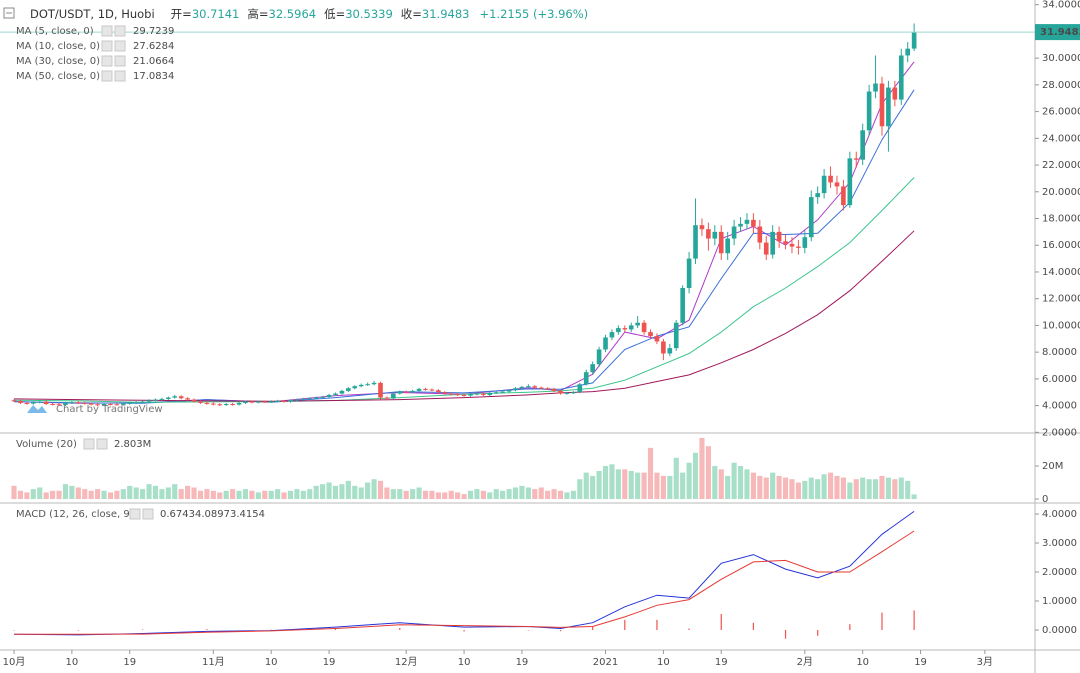  What do you see at coordinates (1059, 630) in the screenshot?
I see `y-tick-label: 0.0000` at bounding box center [1059, 630].